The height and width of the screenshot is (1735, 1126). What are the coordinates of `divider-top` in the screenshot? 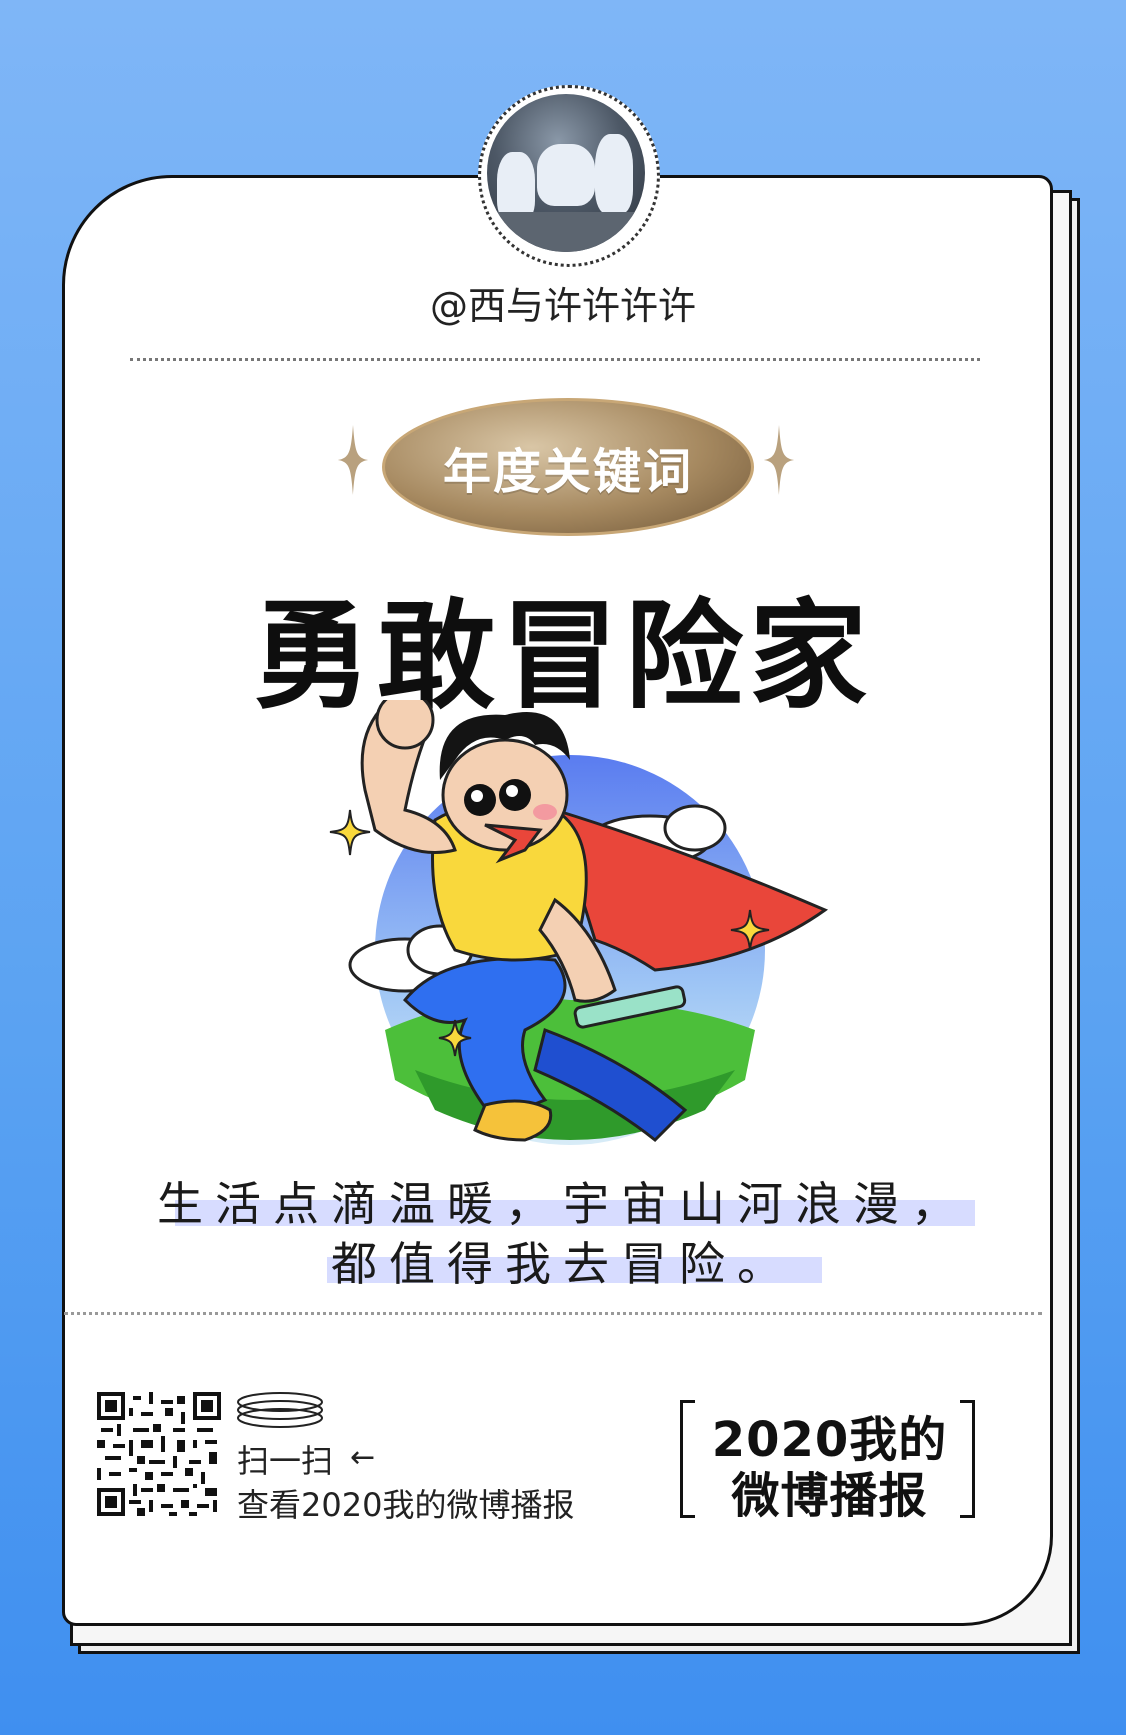 It's located at (555, 359).